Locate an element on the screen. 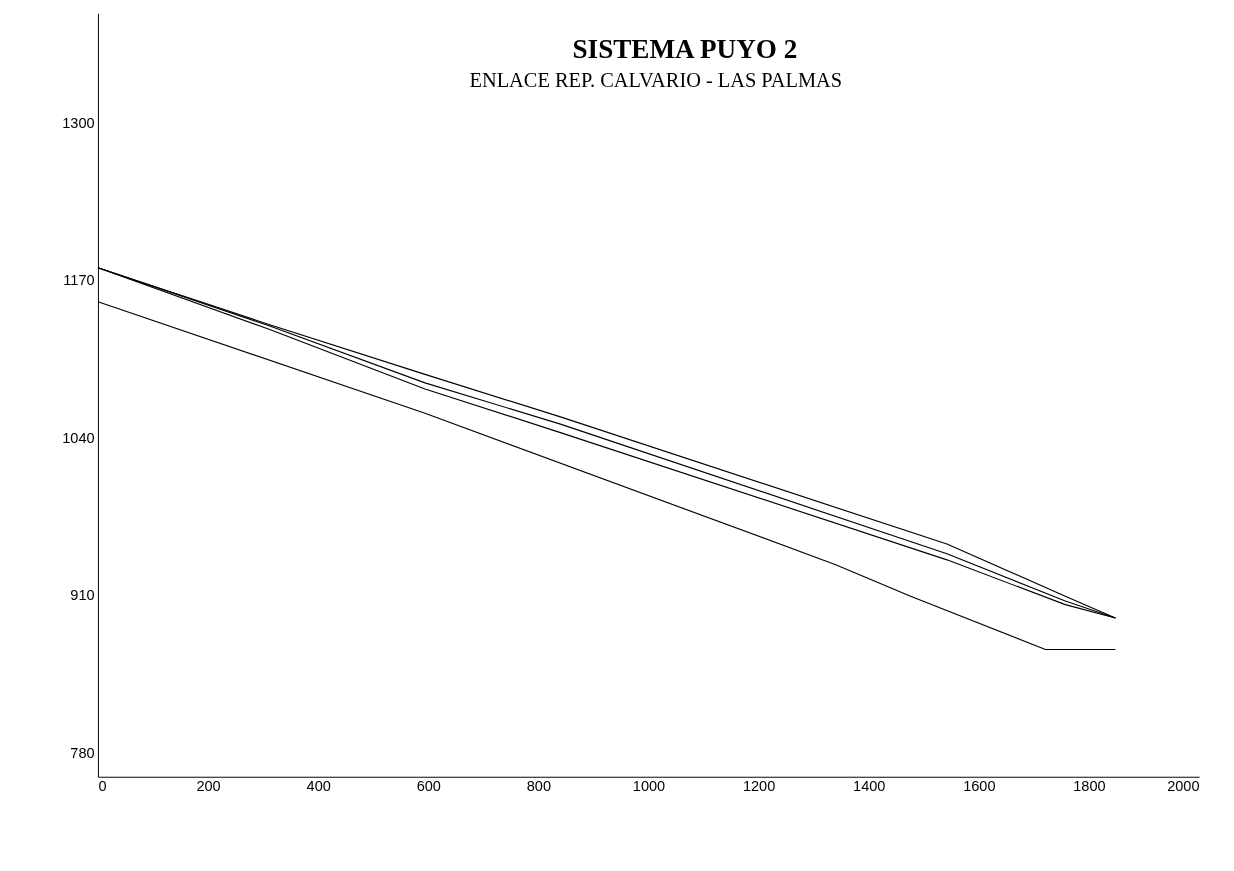 Image resolution: width=1234 pixels, height=871 pixels. x-tick-label: 200 is located at coordinates (208, 785).